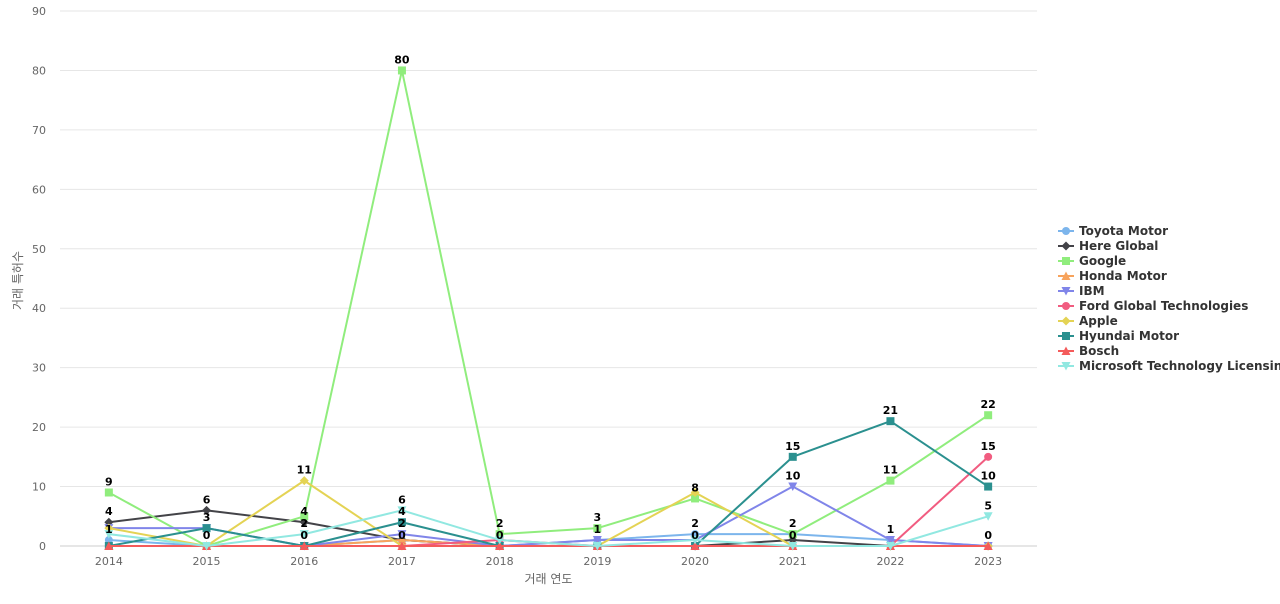  I want to click on legend-item: Apple, so click(1088, 321).